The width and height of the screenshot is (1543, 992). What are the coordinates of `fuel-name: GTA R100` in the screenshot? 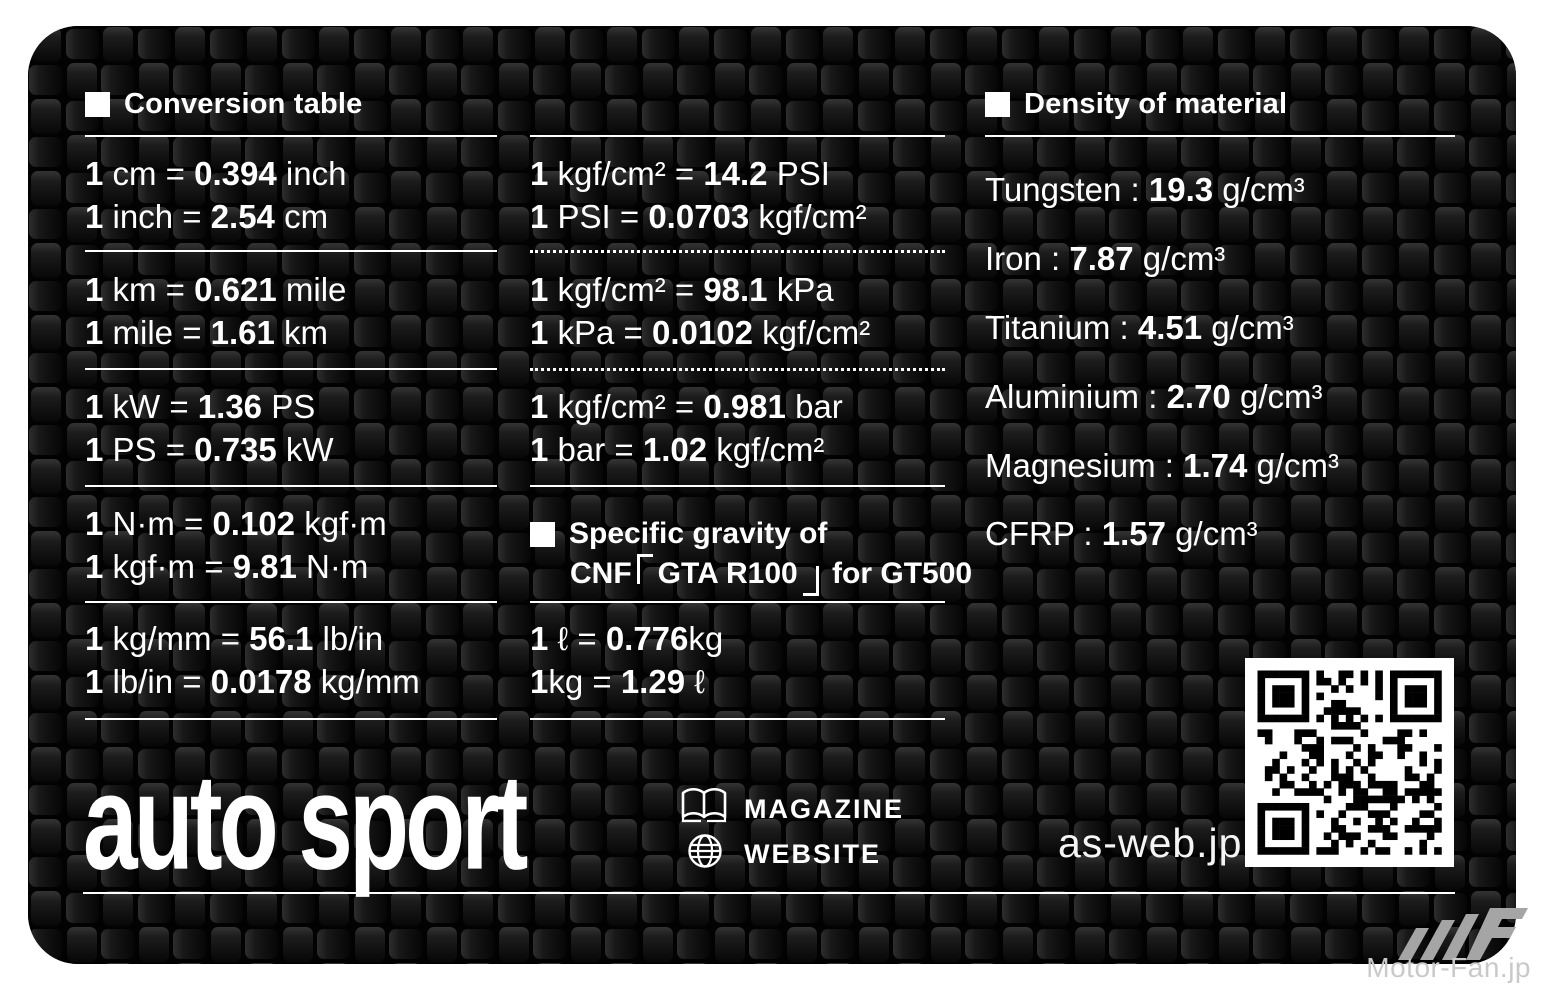 It's located at (727, 573).